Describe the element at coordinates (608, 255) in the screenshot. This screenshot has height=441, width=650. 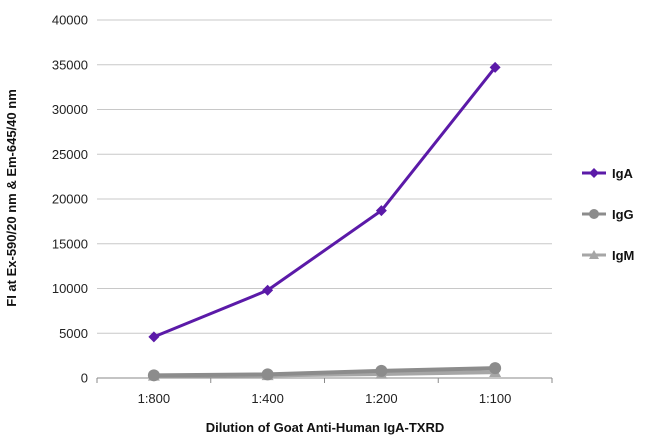
I see `legend-item-igm: IgM` at that location.